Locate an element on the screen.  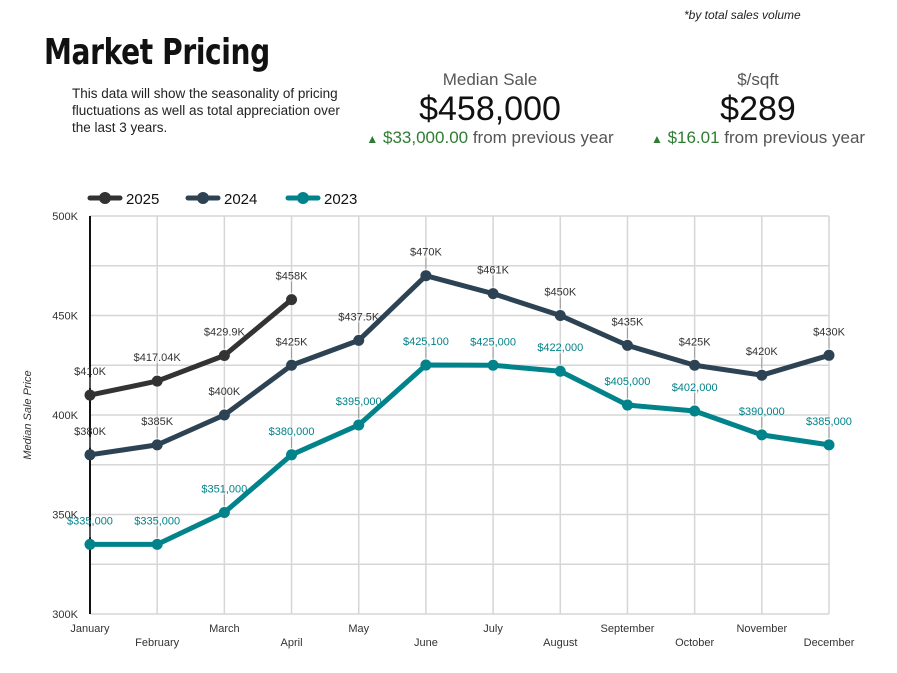
y-tick-label: 450K is located at coordinates (65, 317).